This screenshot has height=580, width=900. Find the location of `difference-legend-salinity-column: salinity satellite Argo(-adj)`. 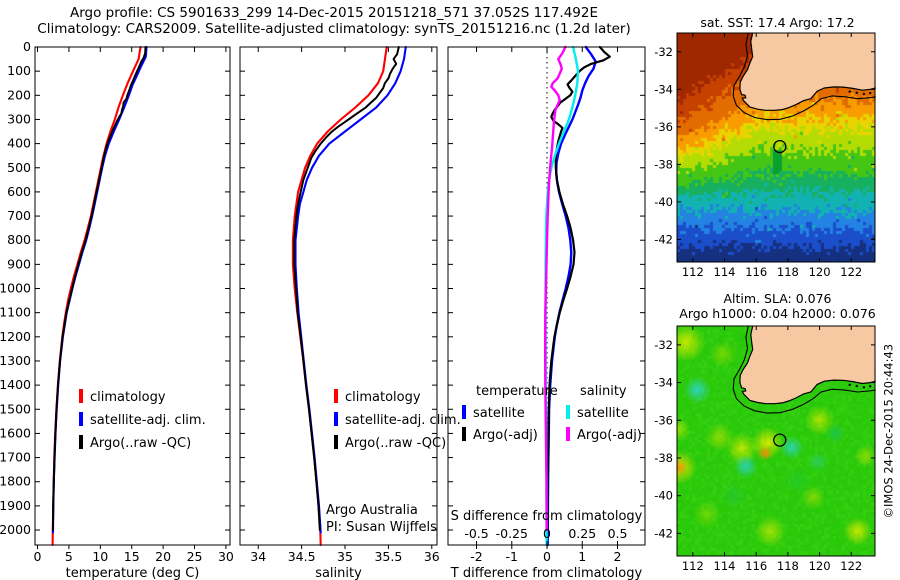

difference-legend-salinity-column: salinity satellite Argo(-adj) is located at coordinates (618, 414).